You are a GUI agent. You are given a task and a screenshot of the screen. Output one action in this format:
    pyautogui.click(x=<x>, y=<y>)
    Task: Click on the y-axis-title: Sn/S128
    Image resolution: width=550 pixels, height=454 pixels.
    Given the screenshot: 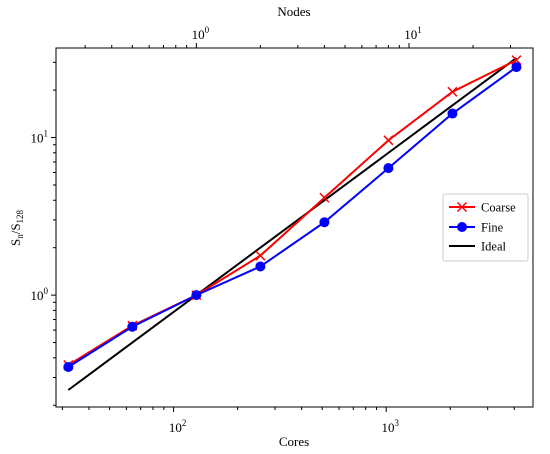 What is the action you would take?
    pyautogui.click(x=16, y=227)
    